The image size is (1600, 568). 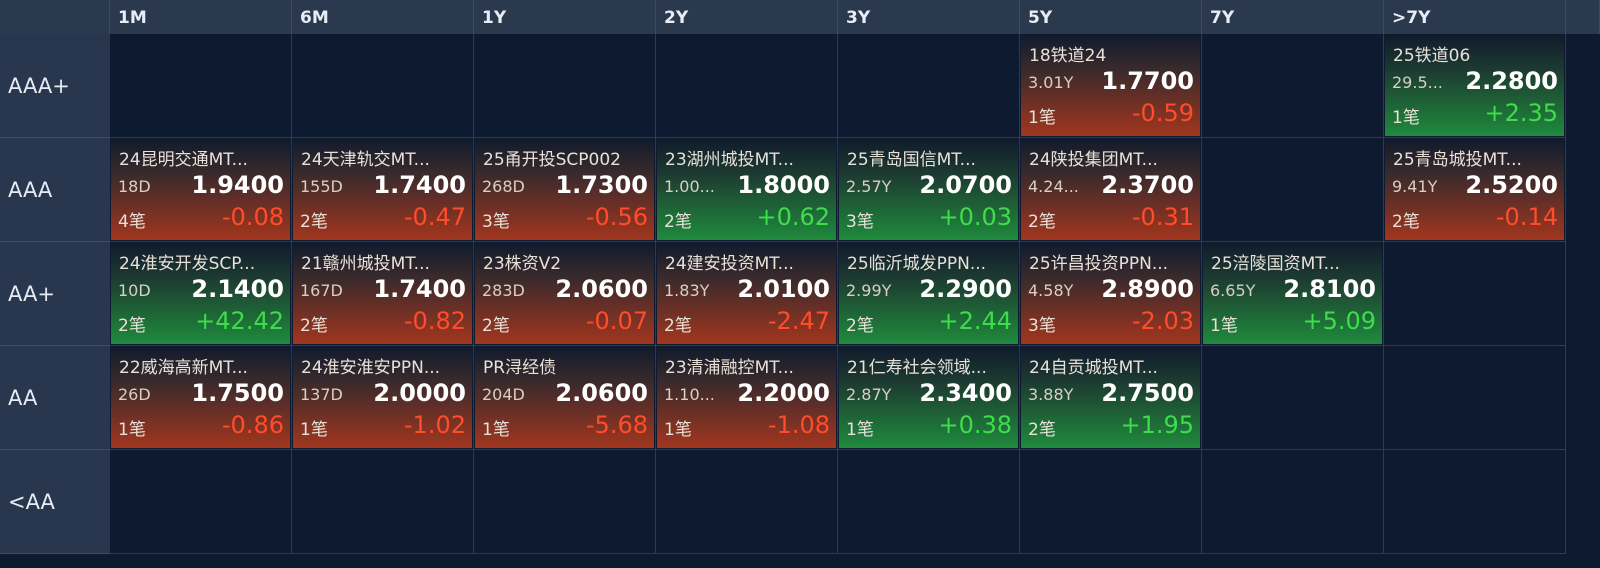 I want to click on bond-tile: 25铁道06 29.5... 2.2800 1笔 +2.35, so click(x=1474, y=85).